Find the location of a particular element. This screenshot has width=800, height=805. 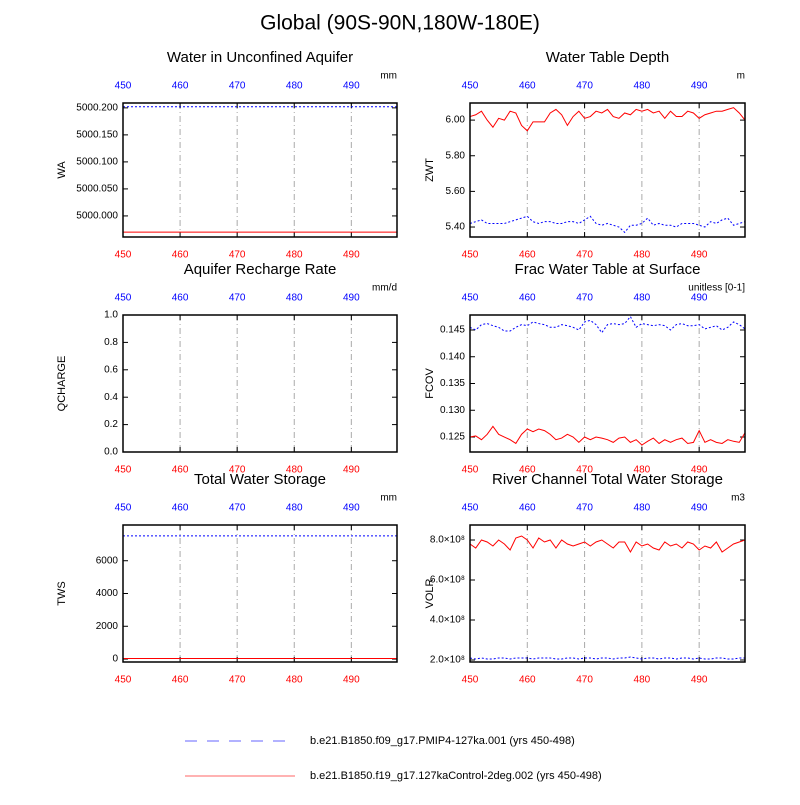

y-tick-label: 4000 is located at coordinates (107, 593).